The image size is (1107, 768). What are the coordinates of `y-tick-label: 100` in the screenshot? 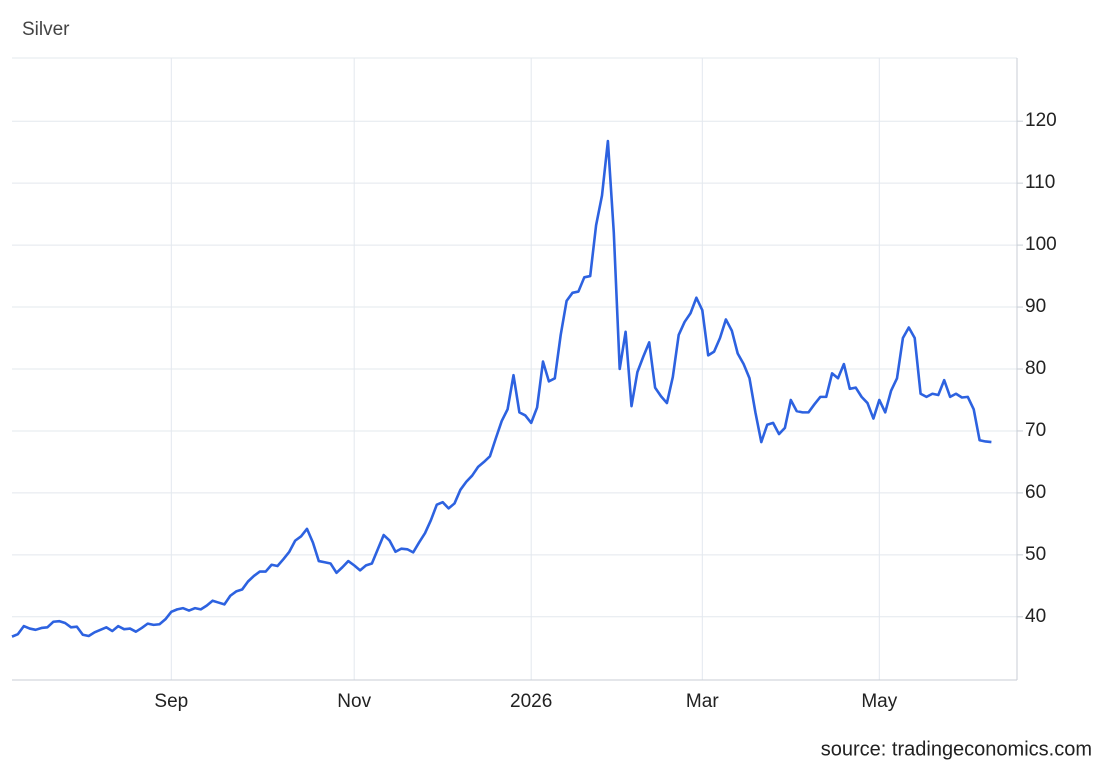 It's located at (1041, 244).